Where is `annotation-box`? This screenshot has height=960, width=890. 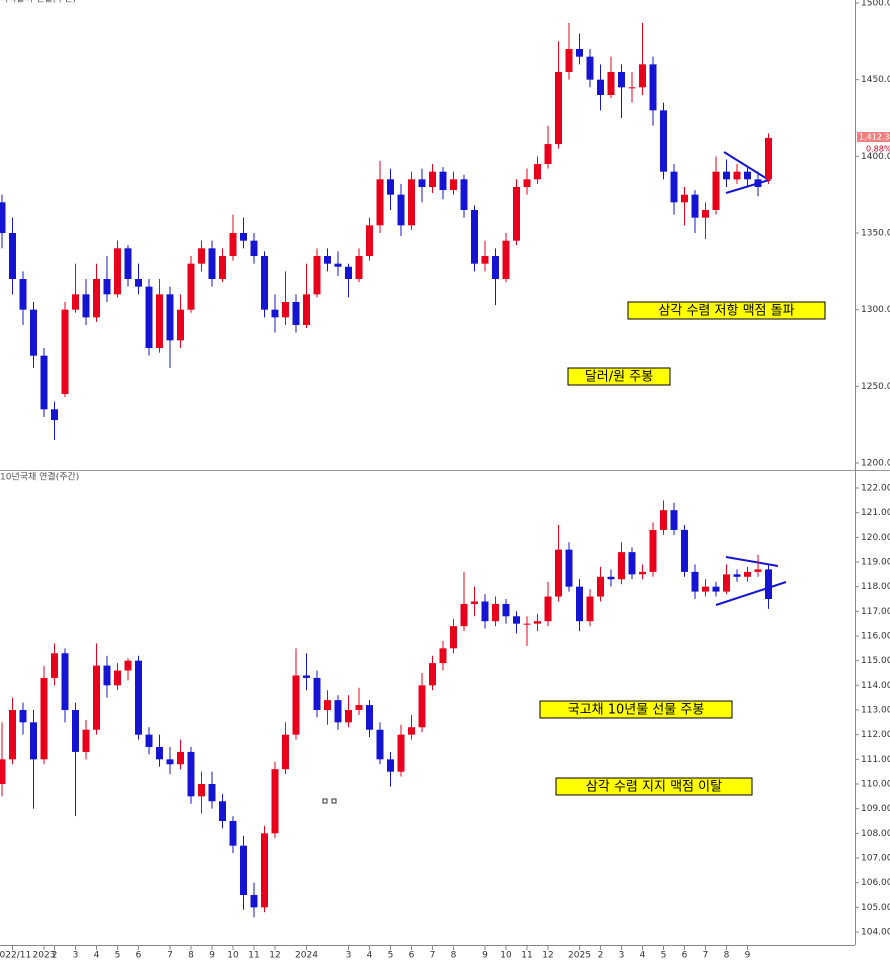
annotation-box is located at coordinates (619, 376).